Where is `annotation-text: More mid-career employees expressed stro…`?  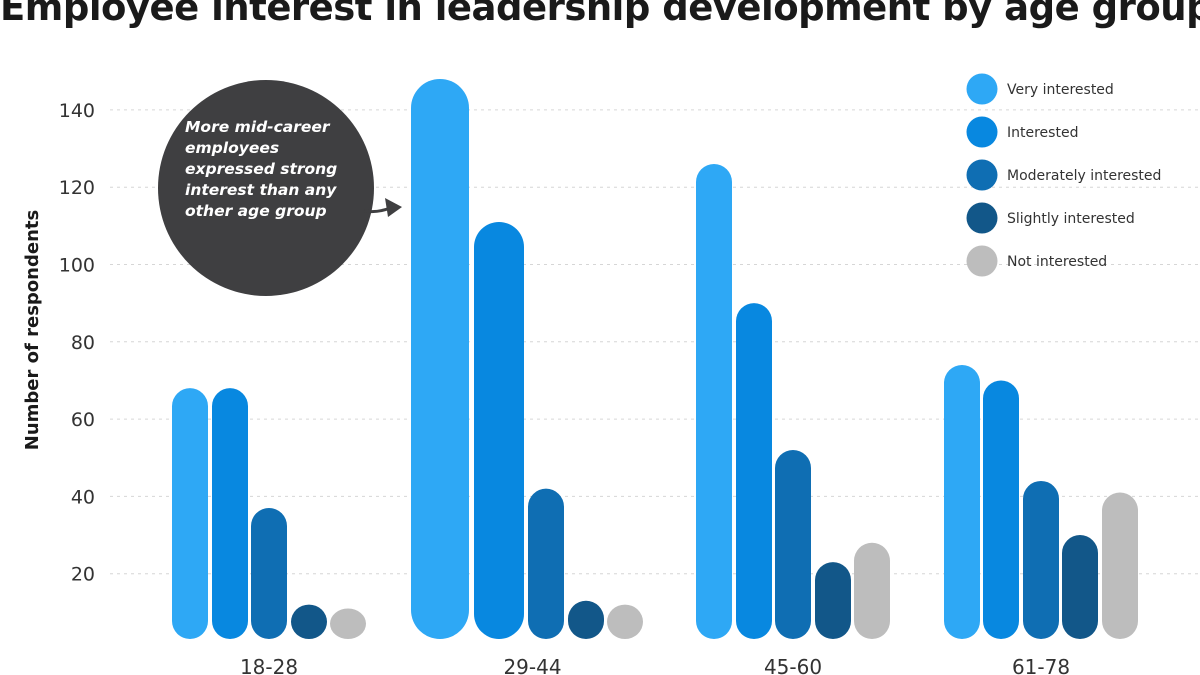 annotation-text: More mid-career employees expressed stro… is located at coordinates (261, 169).